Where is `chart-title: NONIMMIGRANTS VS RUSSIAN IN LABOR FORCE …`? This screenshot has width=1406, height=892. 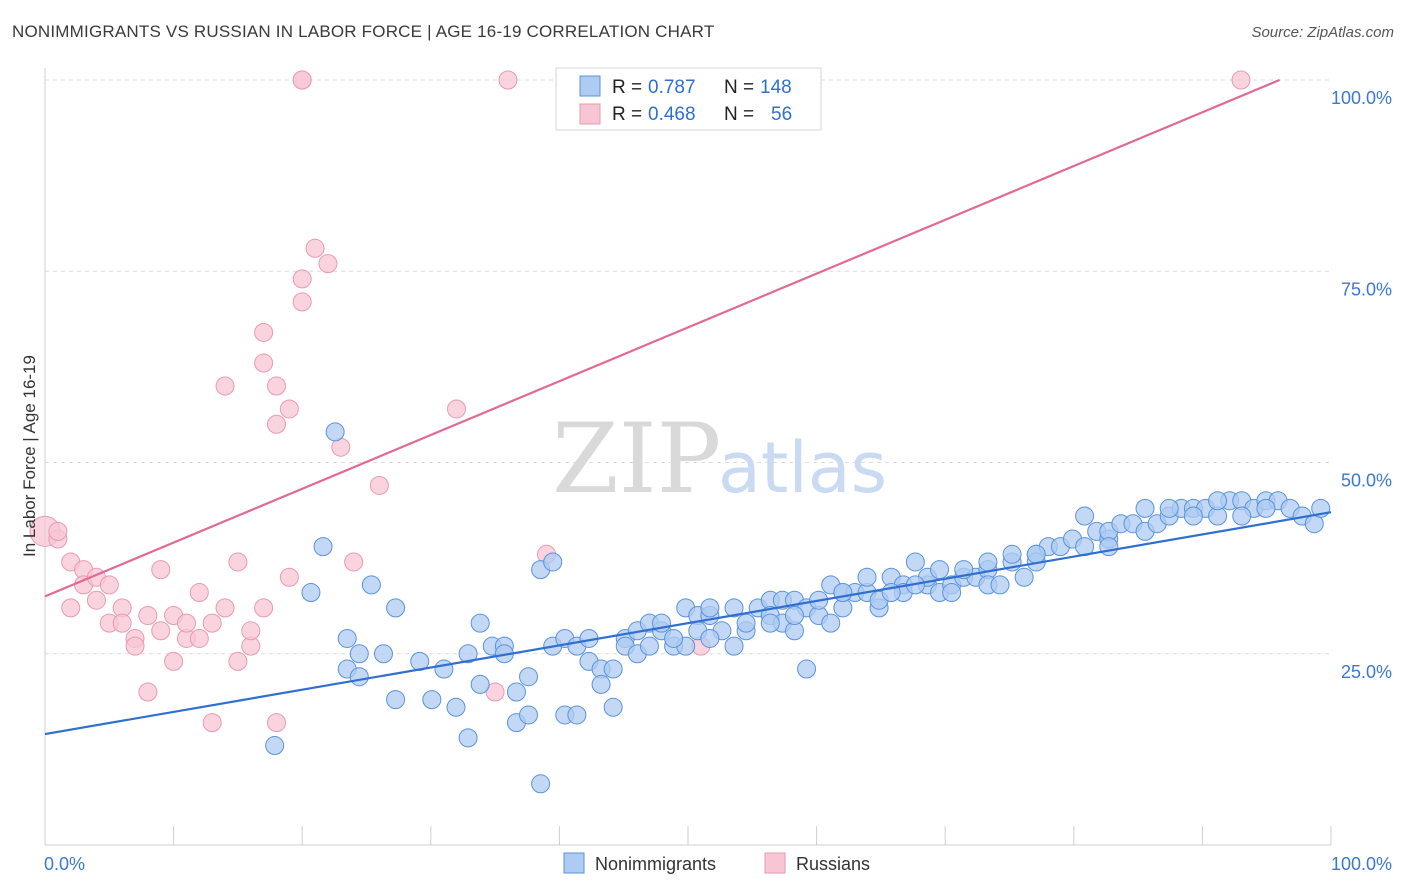
chart-title: NONIMMIGRANTS VS RUSSIAN IN LABOR FORCE … is located at coordinates (363, 31).